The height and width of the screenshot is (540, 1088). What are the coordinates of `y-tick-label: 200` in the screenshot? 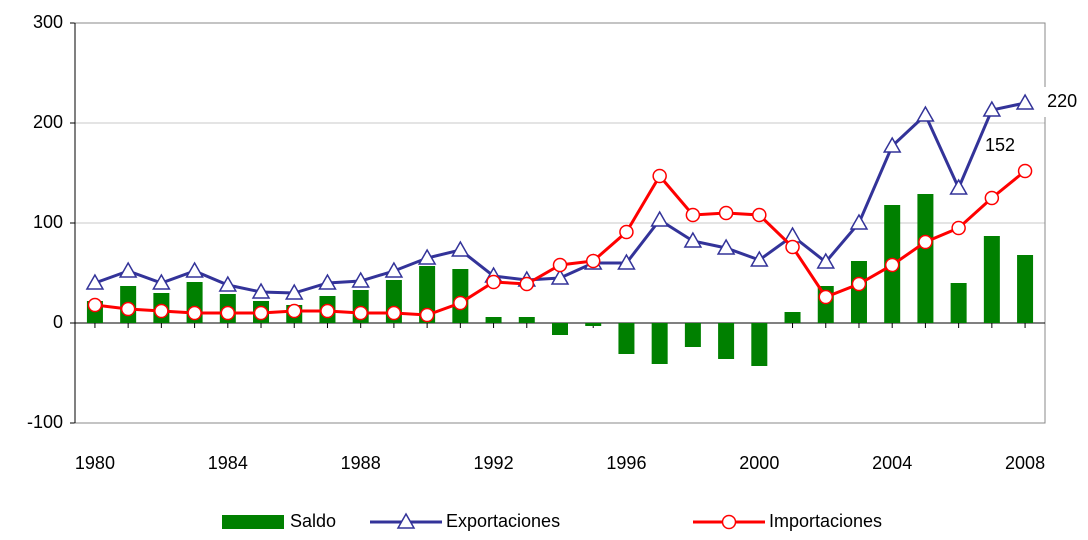 It's located at (48, 122).